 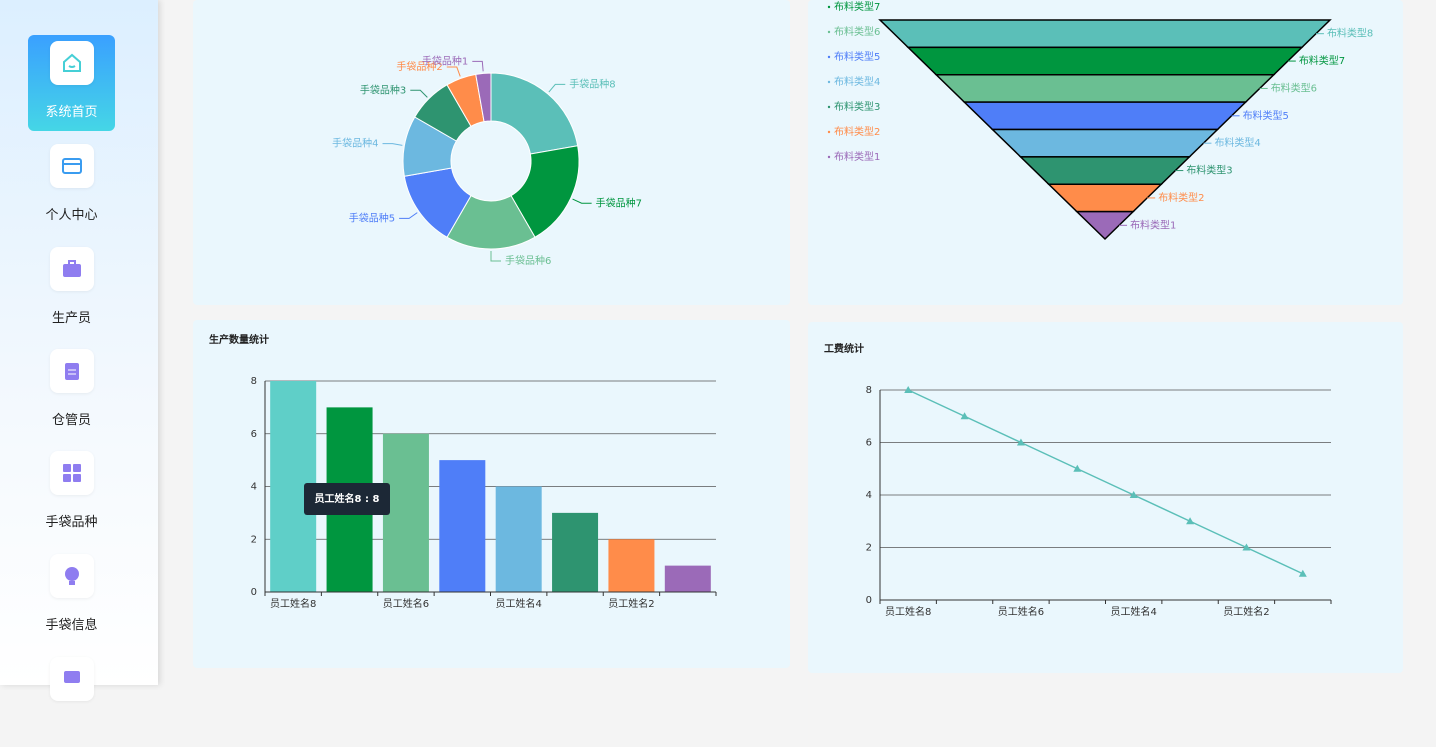 I want to click on menu-label: 手袋信息, so click(x=71, y=625).